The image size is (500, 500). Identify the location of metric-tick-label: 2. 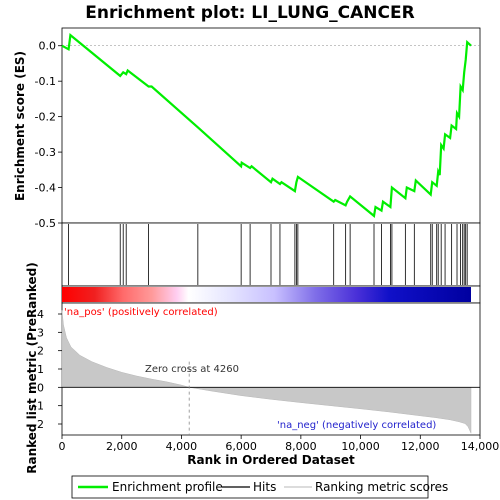
(40, 351).